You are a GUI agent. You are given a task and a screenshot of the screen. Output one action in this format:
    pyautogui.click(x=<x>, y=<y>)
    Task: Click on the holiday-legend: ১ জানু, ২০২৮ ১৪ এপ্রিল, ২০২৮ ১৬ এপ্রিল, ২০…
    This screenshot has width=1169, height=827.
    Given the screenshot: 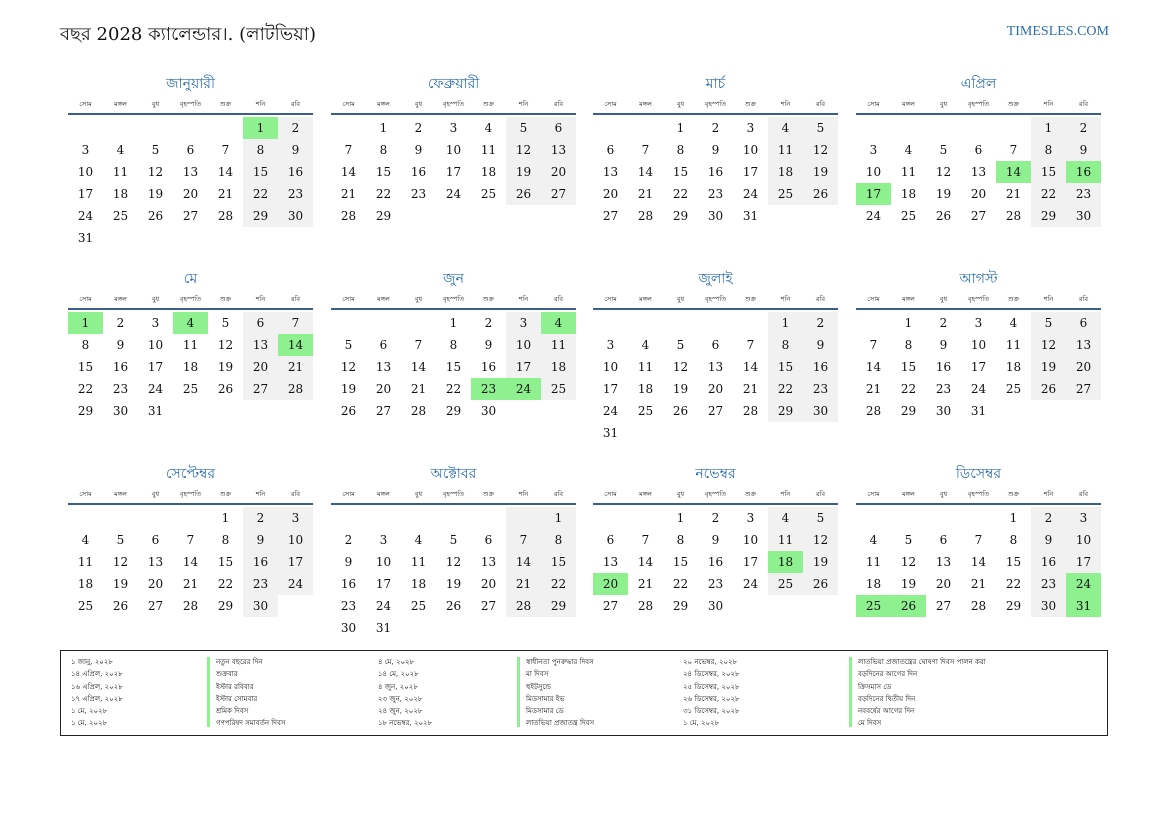 What is the action you would take?
    pyautogui.click(x=584, y=693)
    